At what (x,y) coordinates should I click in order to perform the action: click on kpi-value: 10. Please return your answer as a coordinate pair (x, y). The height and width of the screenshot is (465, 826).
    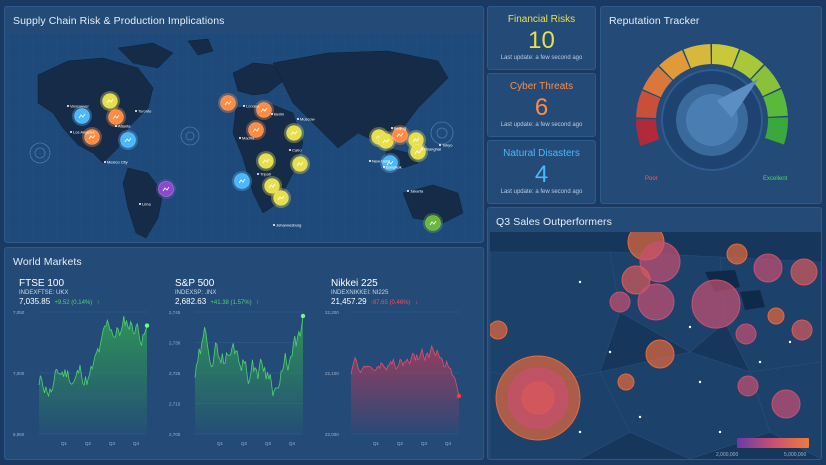
    Looking at the image, I should click on (541, 40).